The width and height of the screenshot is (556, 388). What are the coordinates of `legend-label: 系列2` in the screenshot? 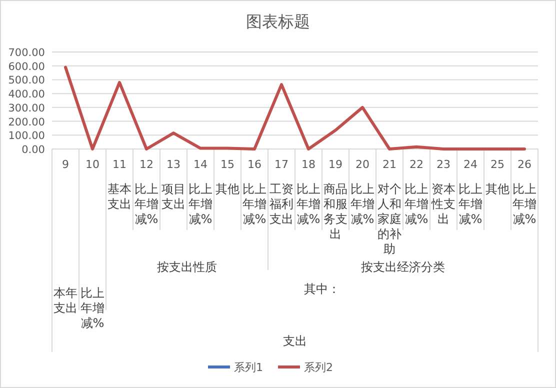 It's located at (318, 367).